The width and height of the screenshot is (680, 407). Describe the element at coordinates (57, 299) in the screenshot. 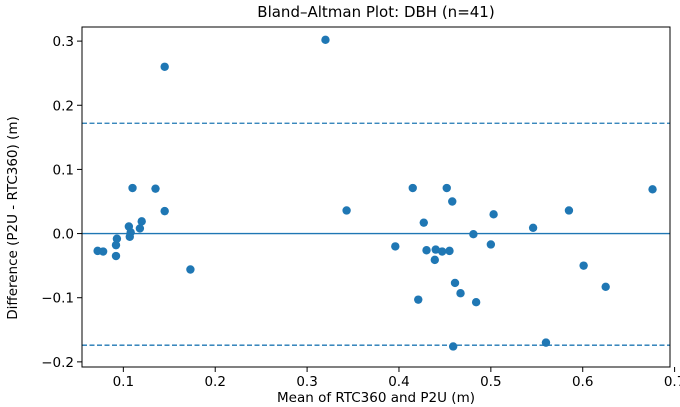

I see `y-tick-label: −0.1` at that location.